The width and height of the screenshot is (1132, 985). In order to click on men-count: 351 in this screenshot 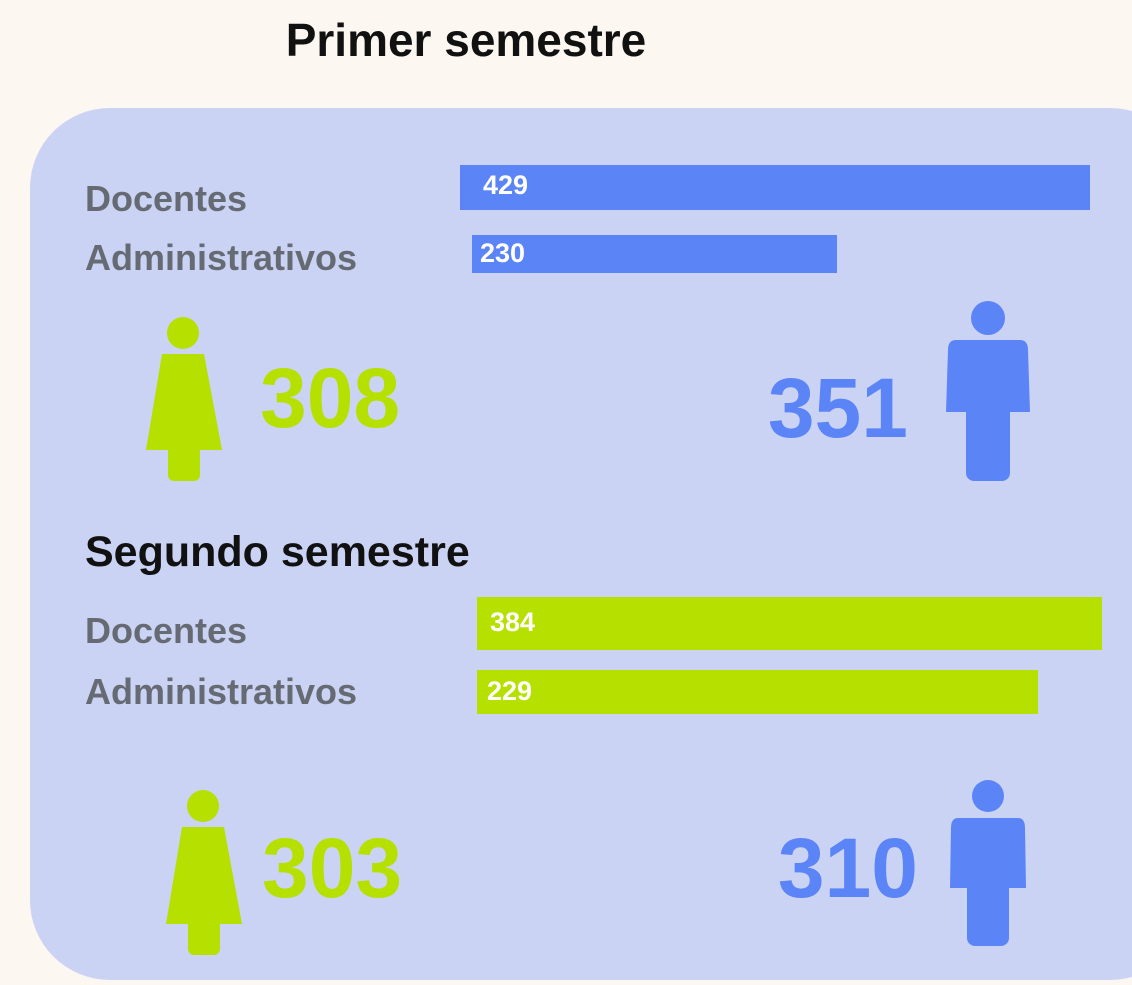, I will do `click(838, 408)`.